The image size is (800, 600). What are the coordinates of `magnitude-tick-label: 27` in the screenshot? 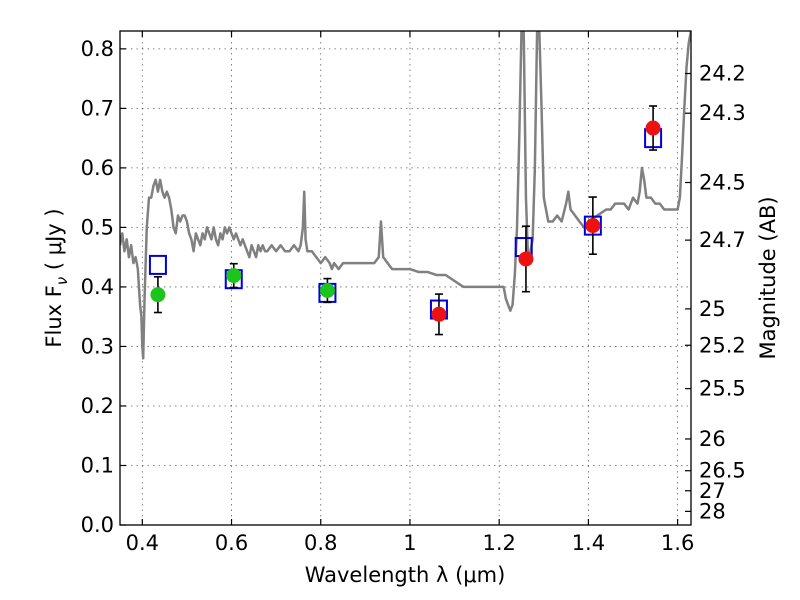 It's located at (712, 491).